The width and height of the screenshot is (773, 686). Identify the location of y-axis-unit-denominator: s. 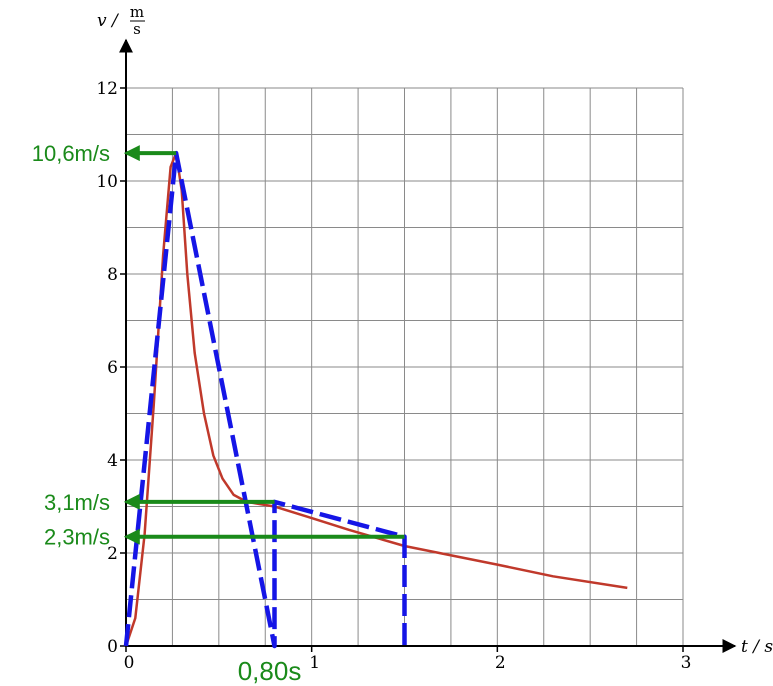
(137, 29).